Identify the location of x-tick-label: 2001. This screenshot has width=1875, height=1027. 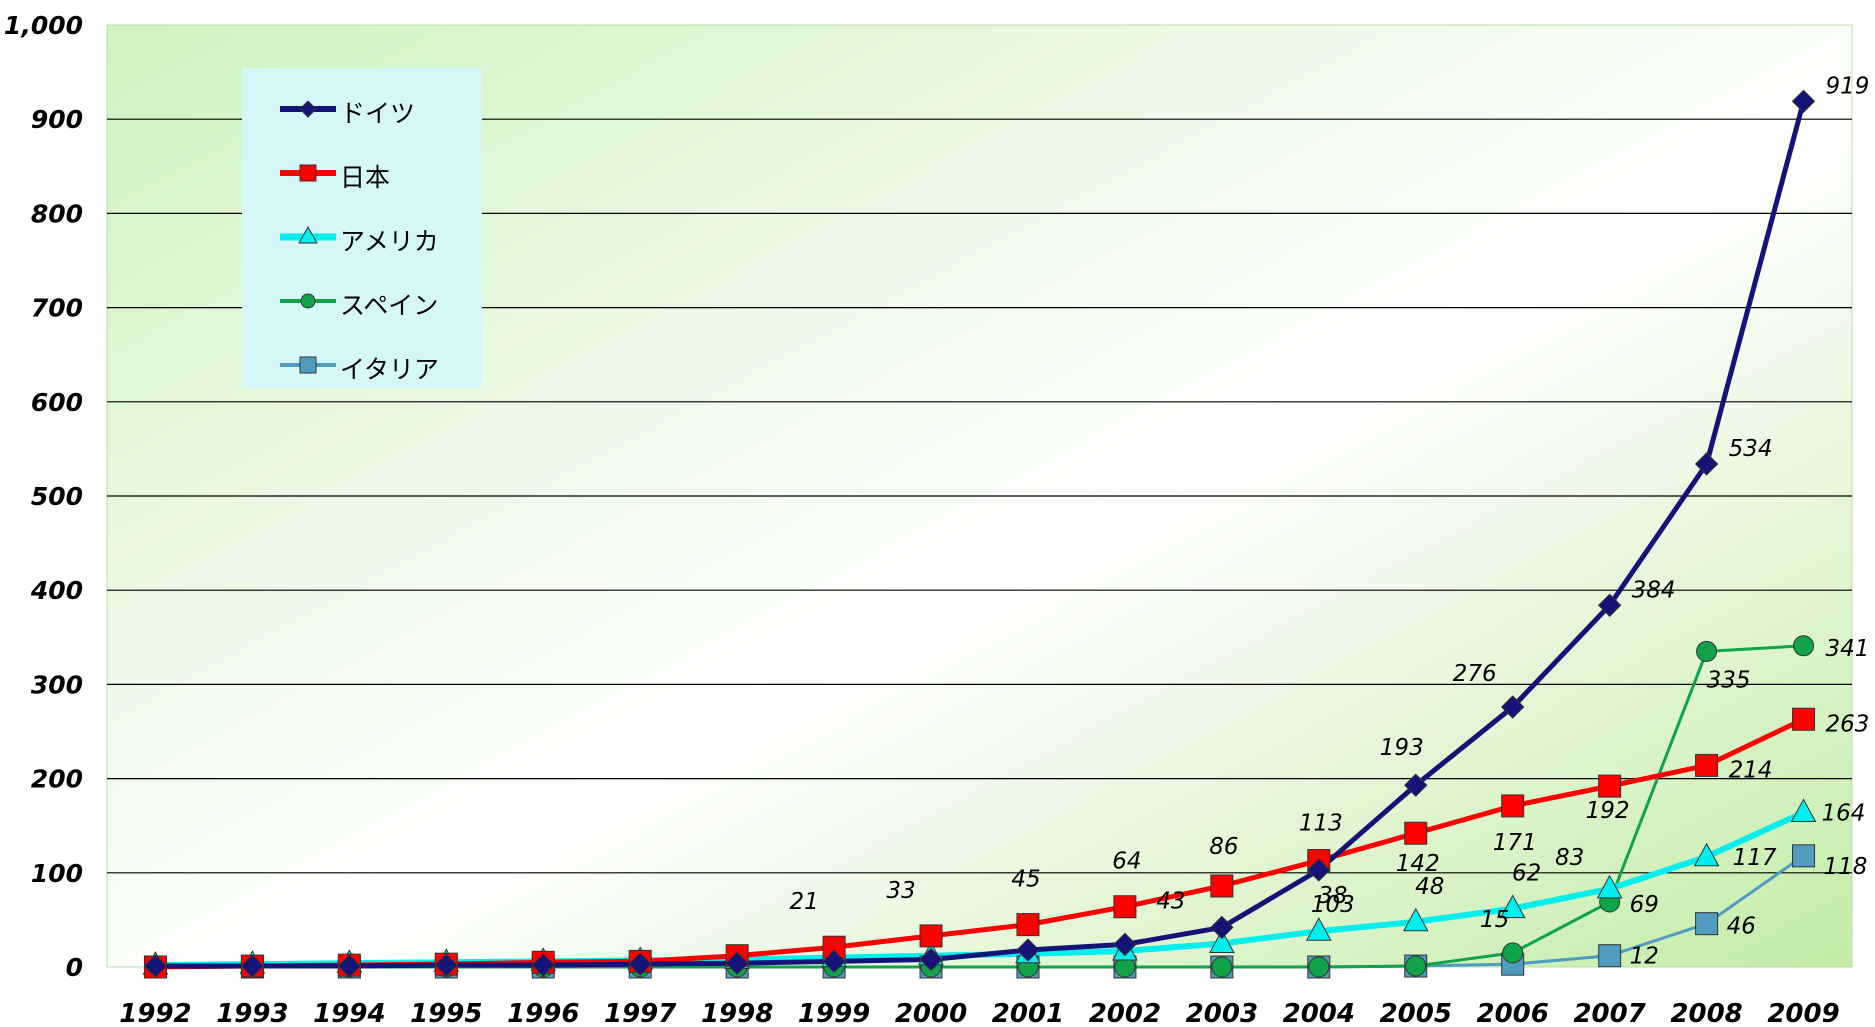
(1028, 1013).